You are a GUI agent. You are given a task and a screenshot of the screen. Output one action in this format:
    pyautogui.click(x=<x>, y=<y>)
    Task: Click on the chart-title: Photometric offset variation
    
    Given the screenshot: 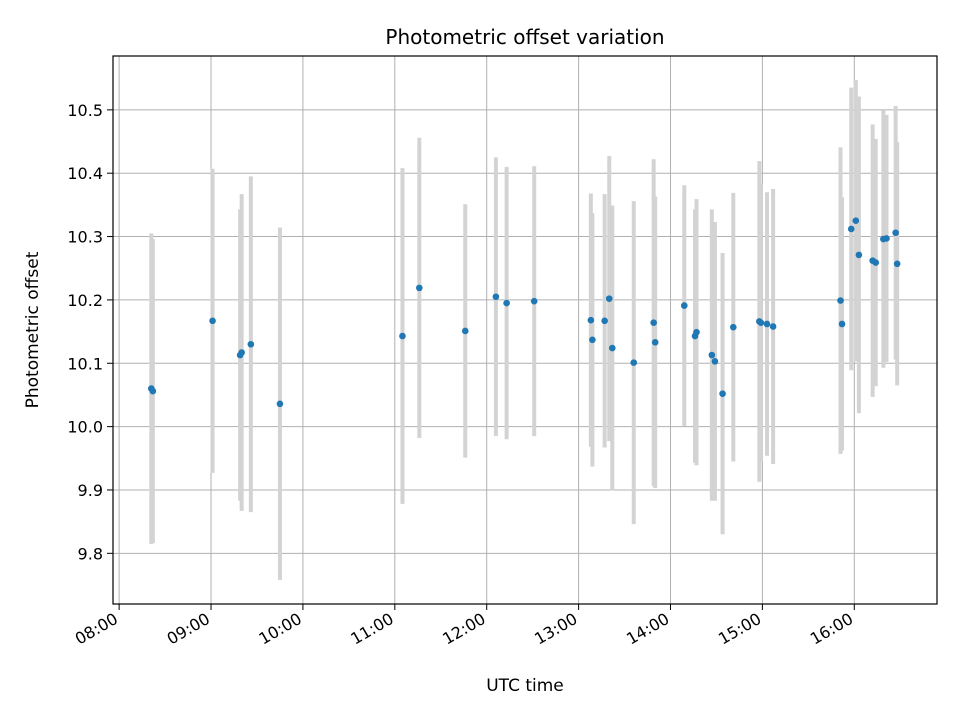 What is the action you would take?
    pyautogui.click(x=524, y=37)
    